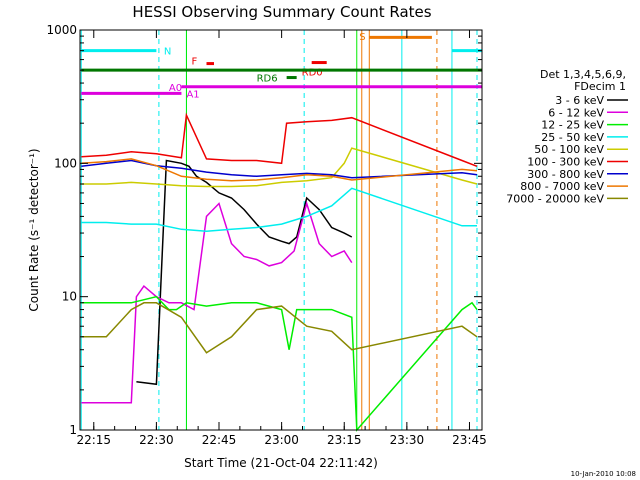 This screenshot has height=480, width=640. I want to click on y-axis-label: Count Rate (s⁻¹ detector⁻¹), so click(34, 229).